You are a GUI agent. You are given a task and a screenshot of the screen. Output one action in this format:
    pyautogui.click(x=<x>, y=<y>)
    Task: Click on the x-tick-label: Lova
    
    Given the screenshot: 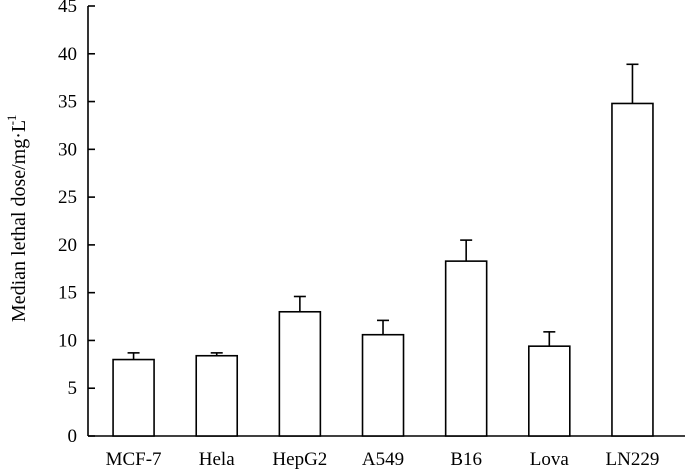 What is the action you would take?
    pyautogui.click(x=550, y=459)
    